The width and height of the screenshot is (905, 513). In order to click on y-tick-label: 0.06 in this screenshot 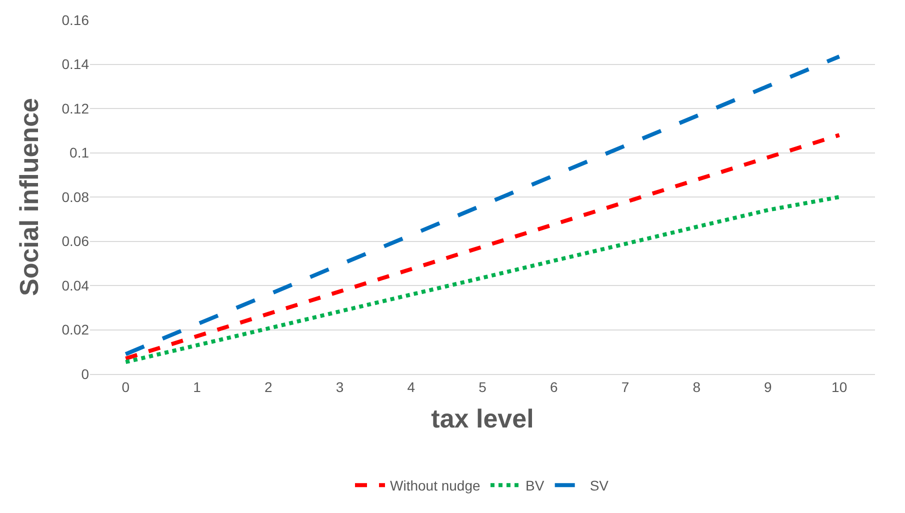, I will do `click(76, 241)`.